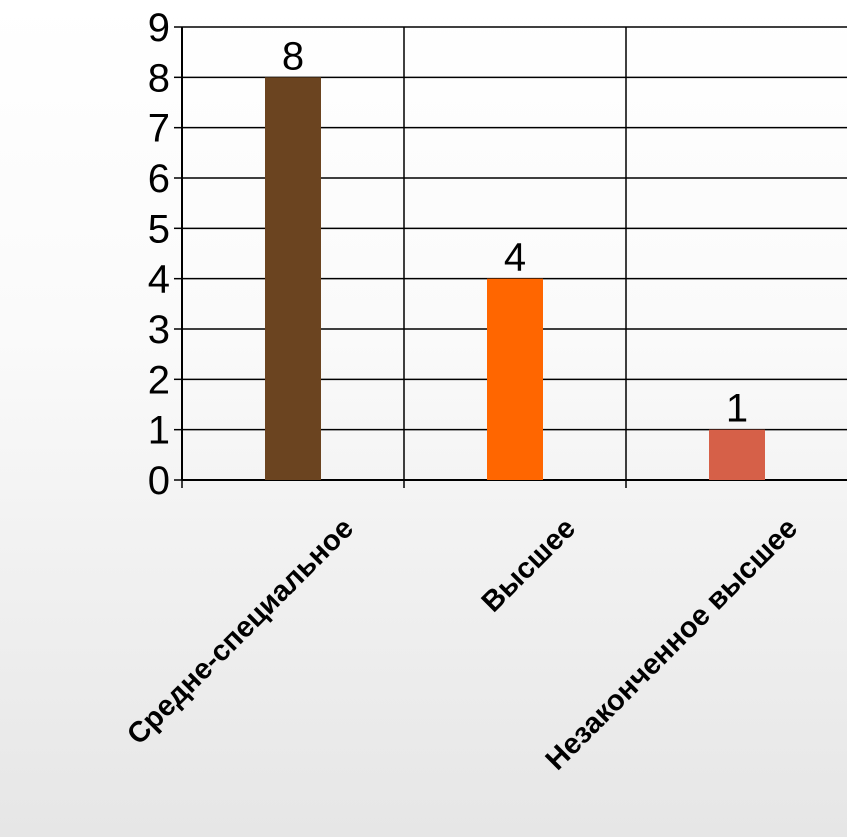 This screenshot has height=837, width=847. Describe the element at coordinates (159, 380) in the screenshot. I see `y-tick-label: 2` at that location.